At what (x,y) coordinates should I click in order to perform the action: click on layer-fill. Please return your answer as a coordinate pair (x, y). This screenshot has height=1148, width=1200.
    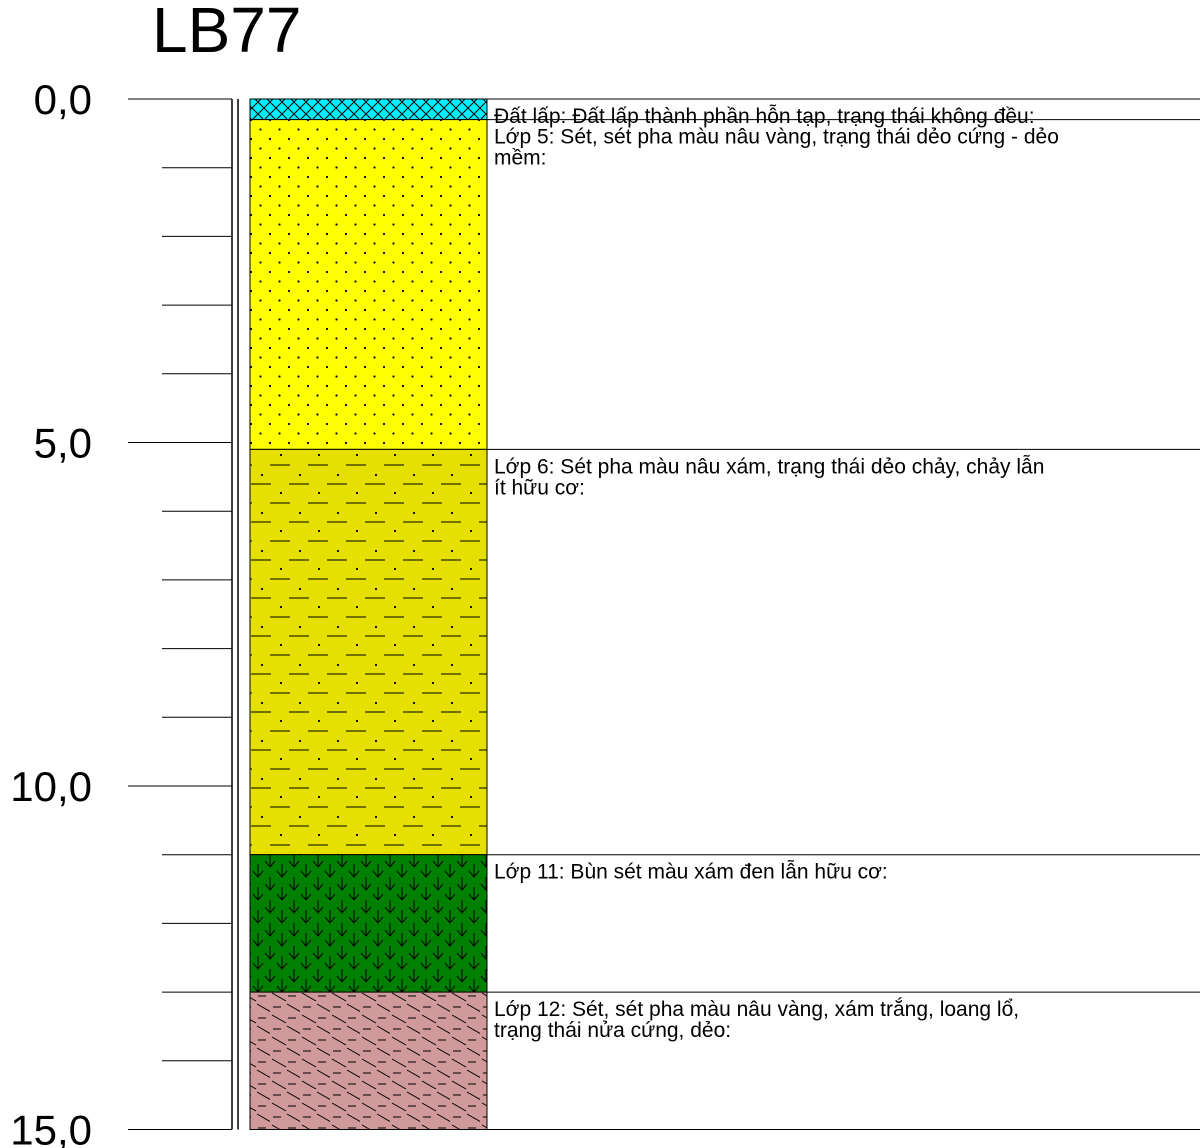
    Looking at the image, I should click on (368, 109).